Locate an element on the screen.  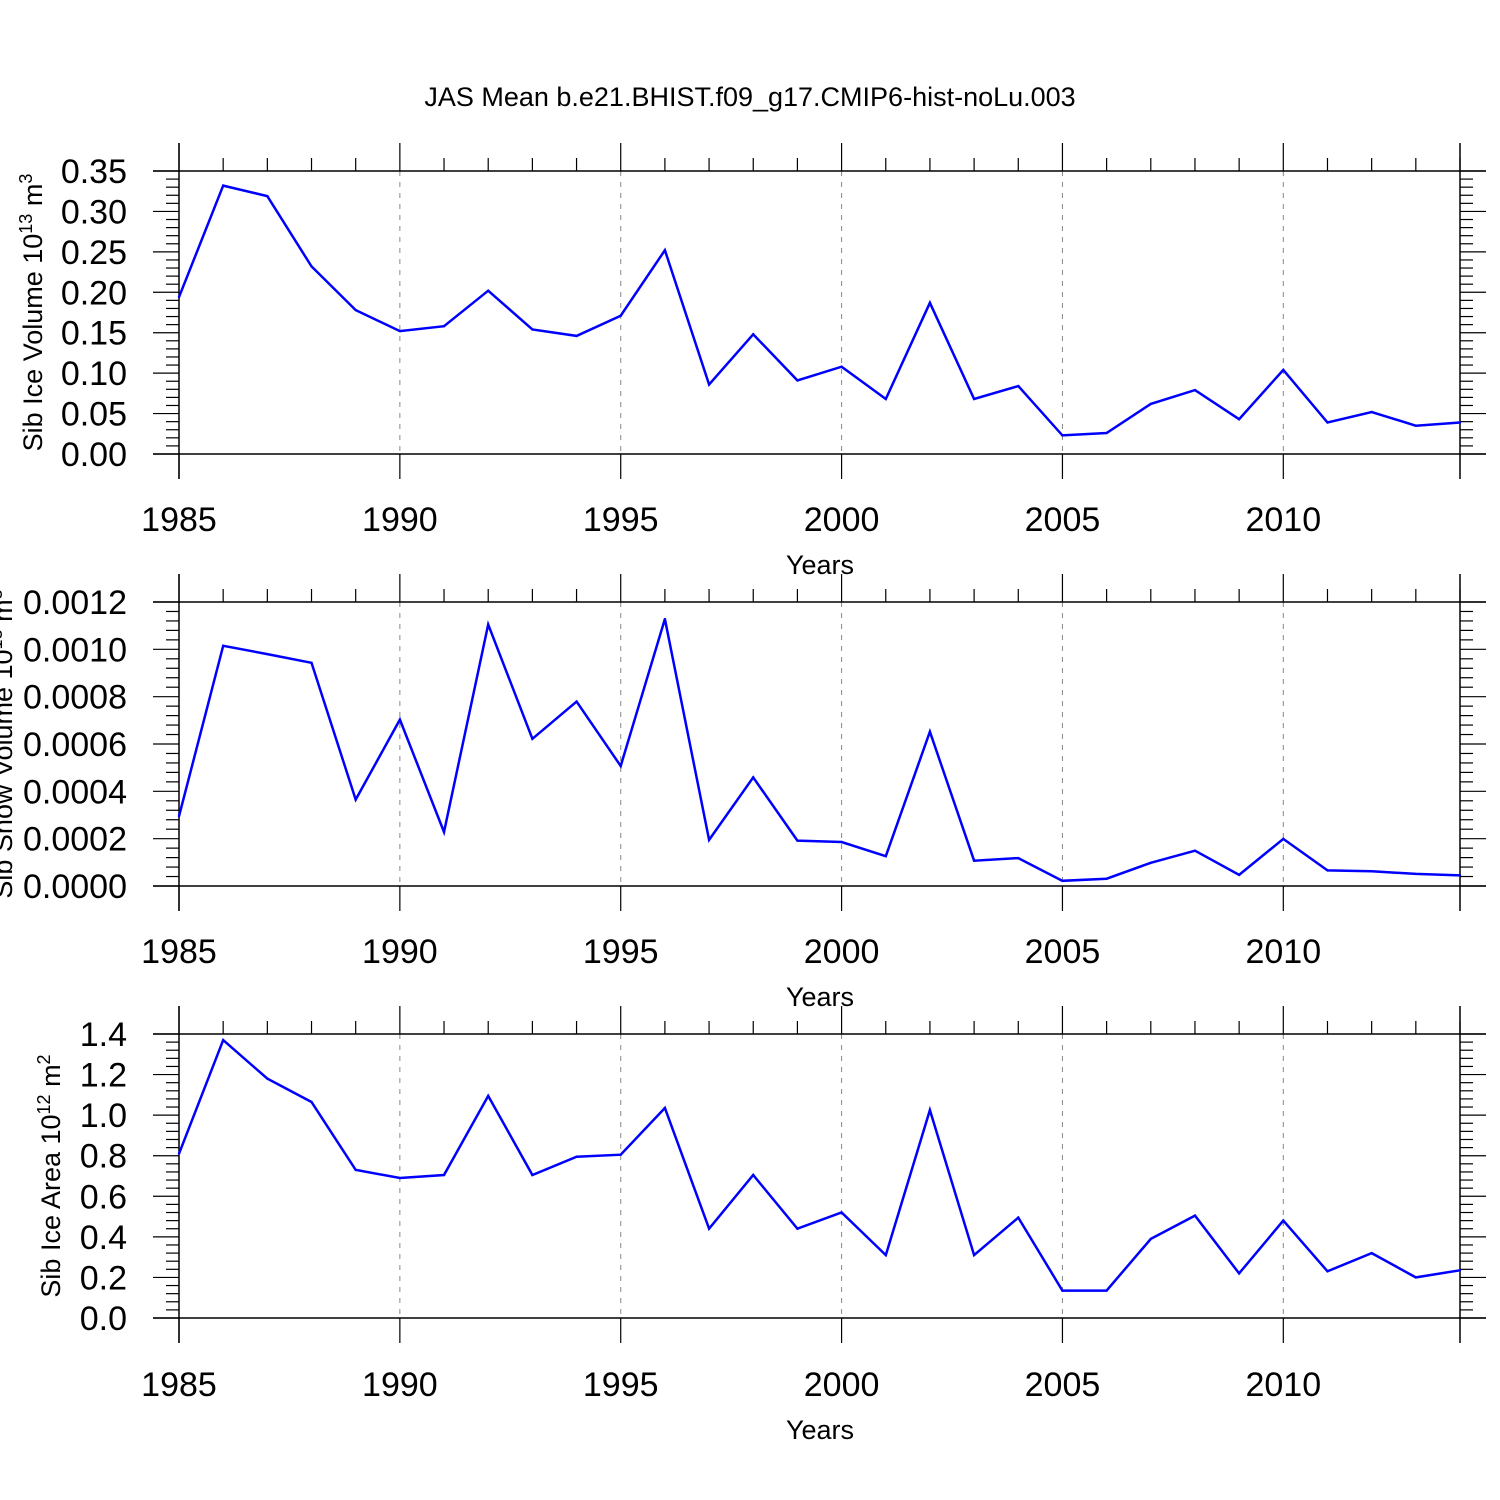
y-title-unit-exponent: 3 is located at coordinates (3, 594).